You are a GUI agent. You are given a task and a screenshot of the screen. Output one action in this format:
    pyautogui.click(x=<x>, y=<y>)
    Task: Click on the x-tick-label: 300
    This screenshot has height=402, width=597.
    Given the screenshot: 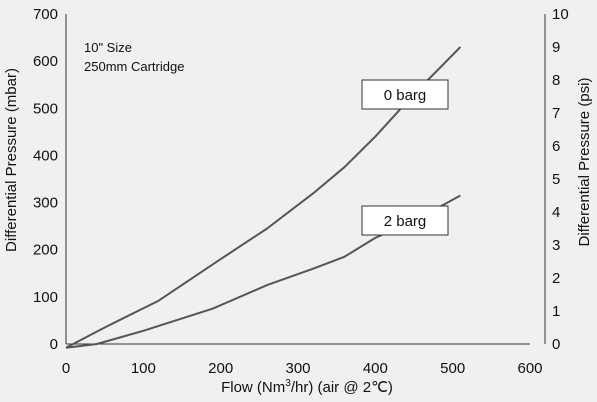 What is the action you would take?
    pyautogui.click(x=297, y=368)
    